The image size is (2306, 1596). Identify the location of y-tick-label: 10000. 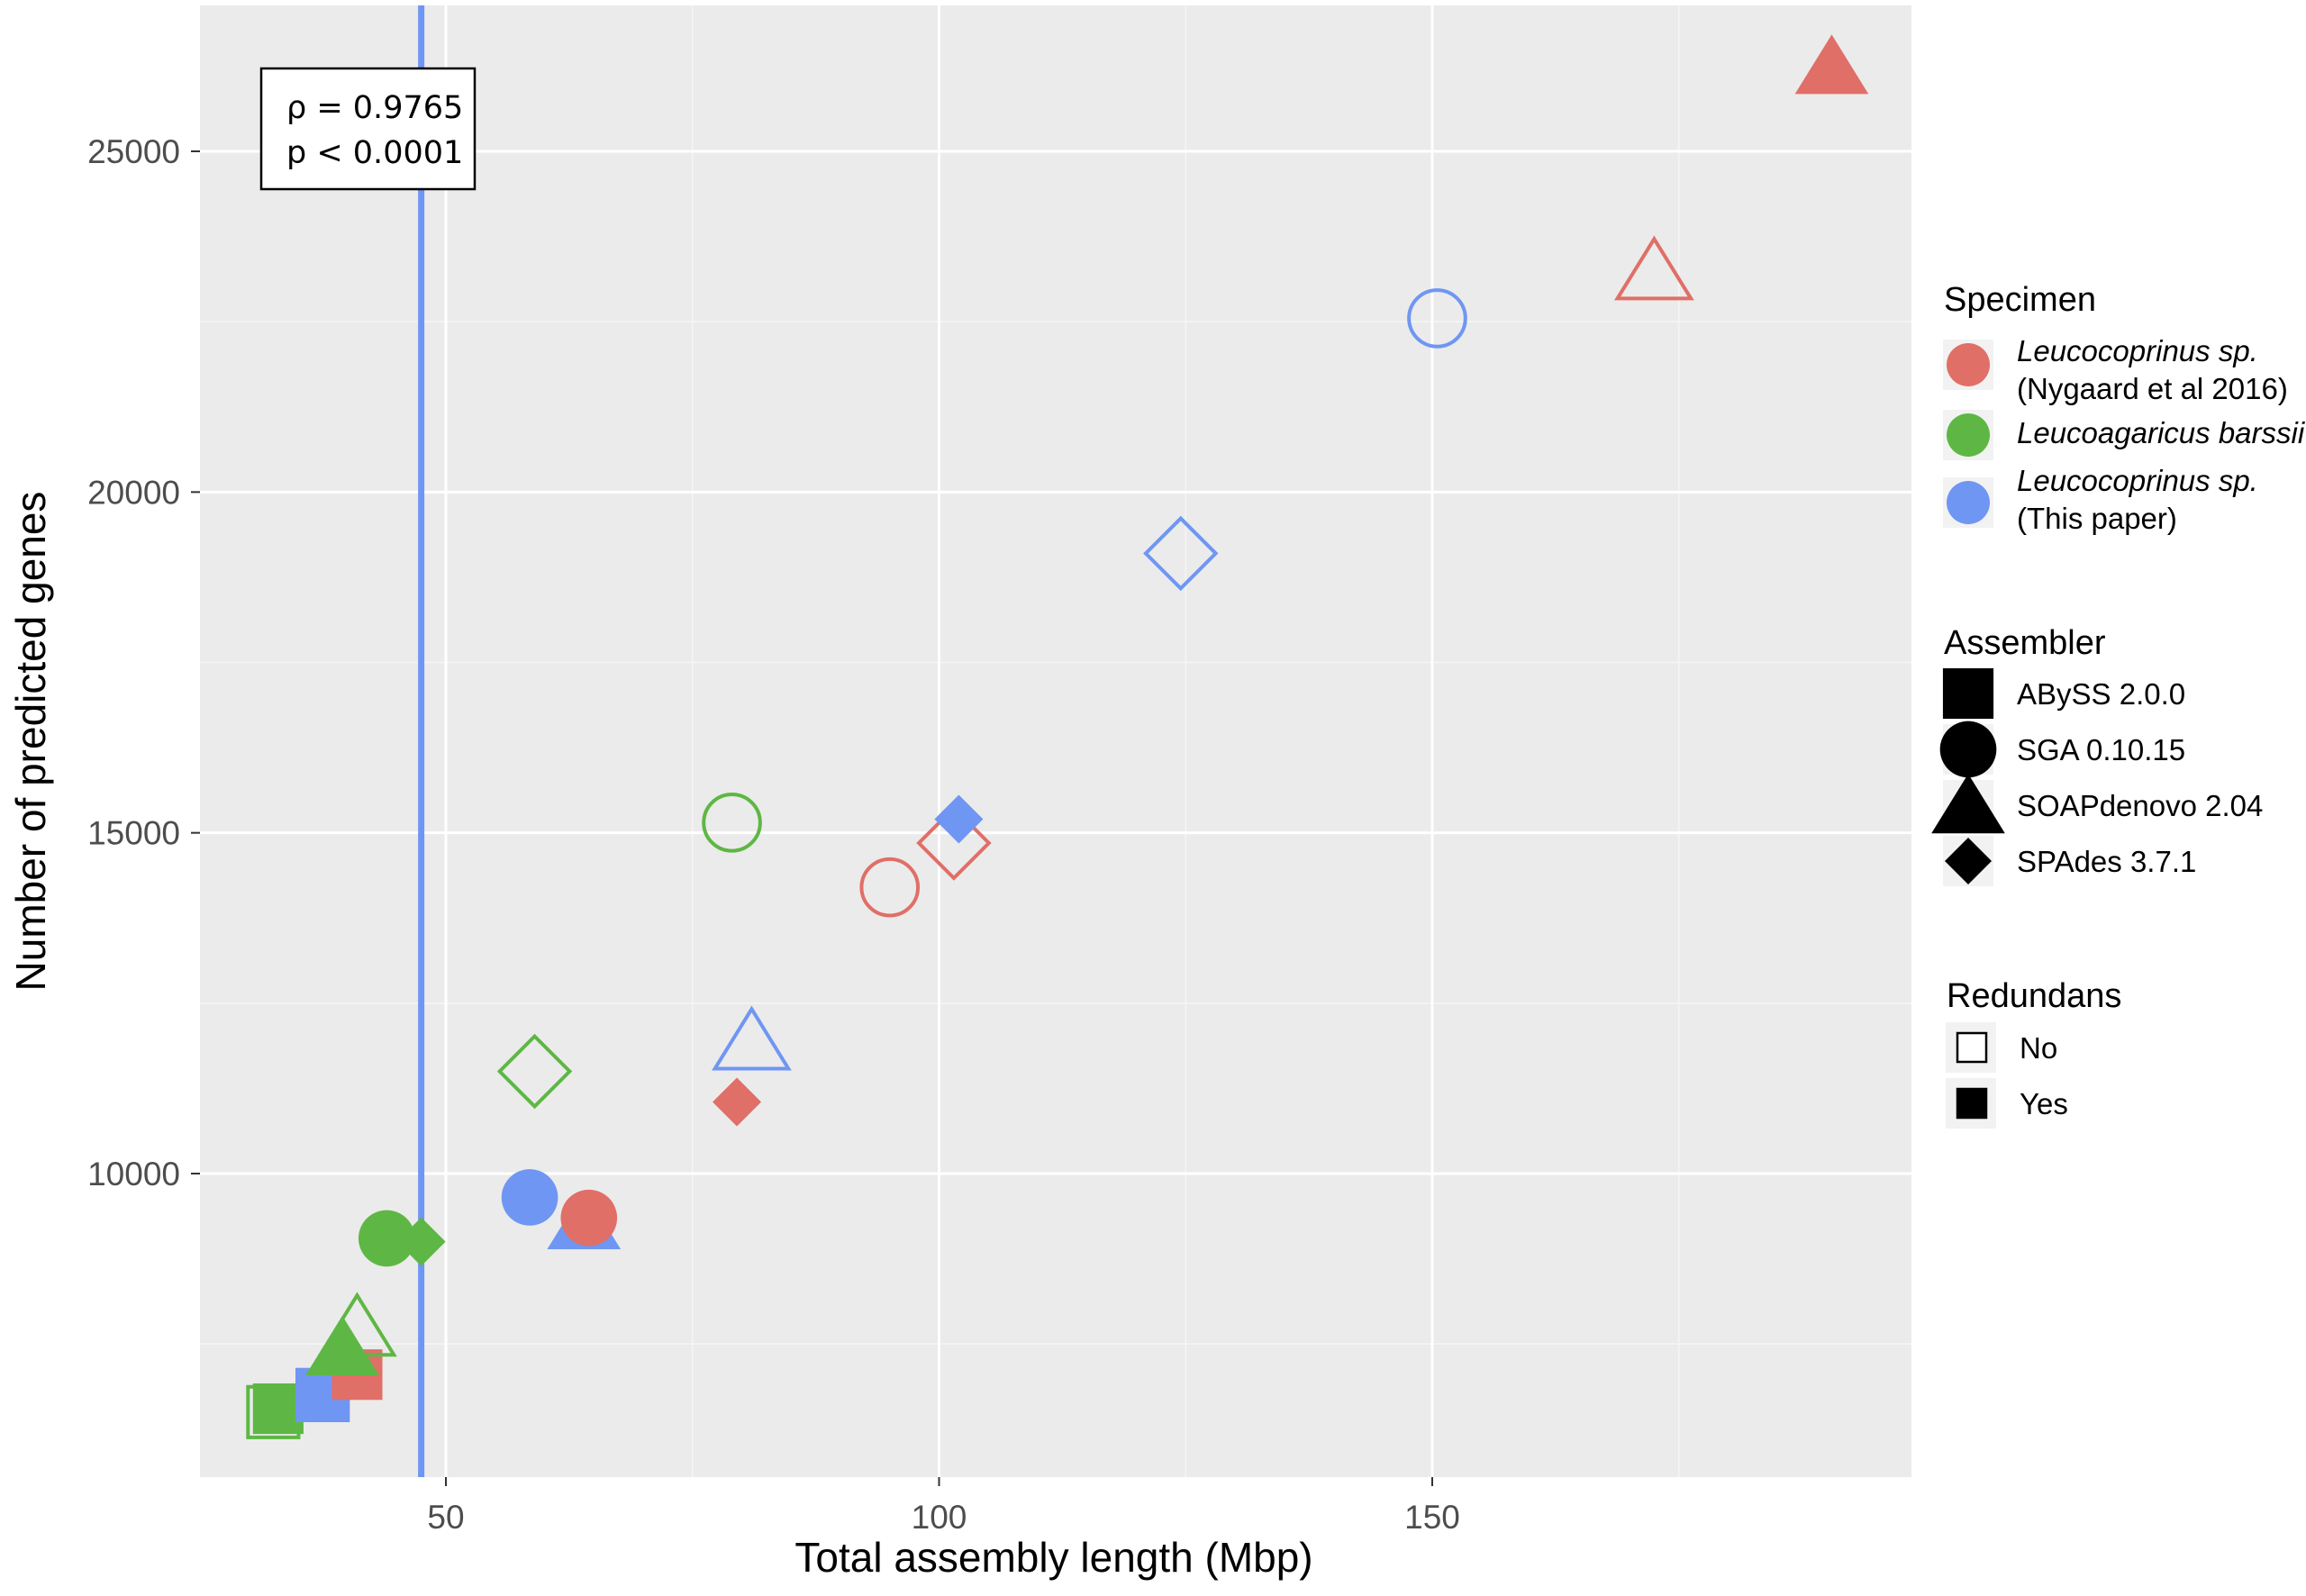
(133, 1174).